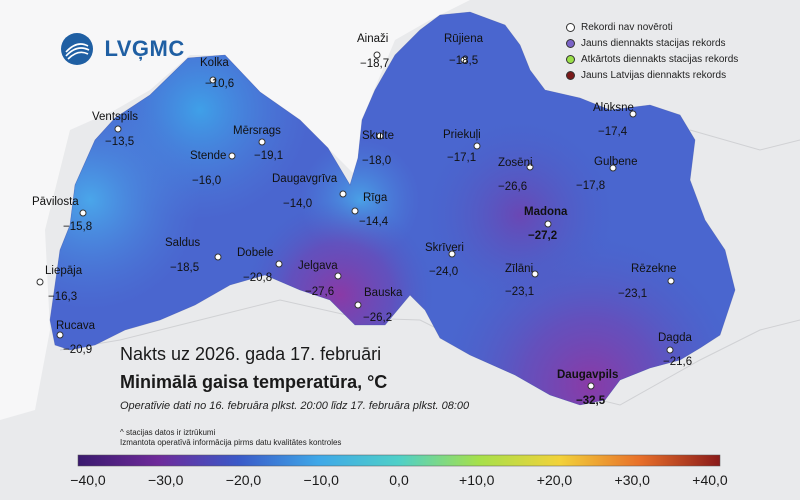 This screenshot has width=800, height=500. Describe the element at coordinates (633, 294) in the screenshot. I see `station-value: −23,1` at that location.